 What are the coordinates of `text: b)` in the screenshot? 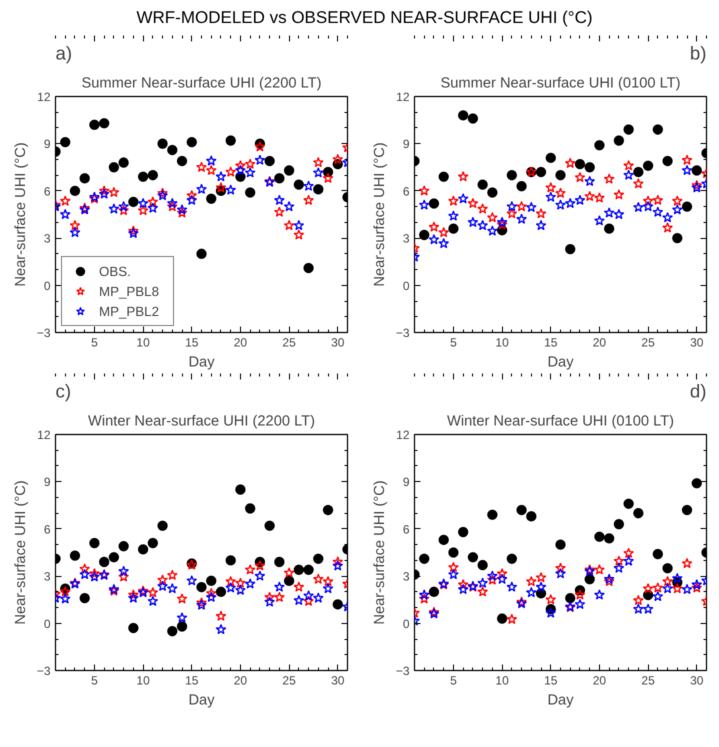 It's located at (698, 53).